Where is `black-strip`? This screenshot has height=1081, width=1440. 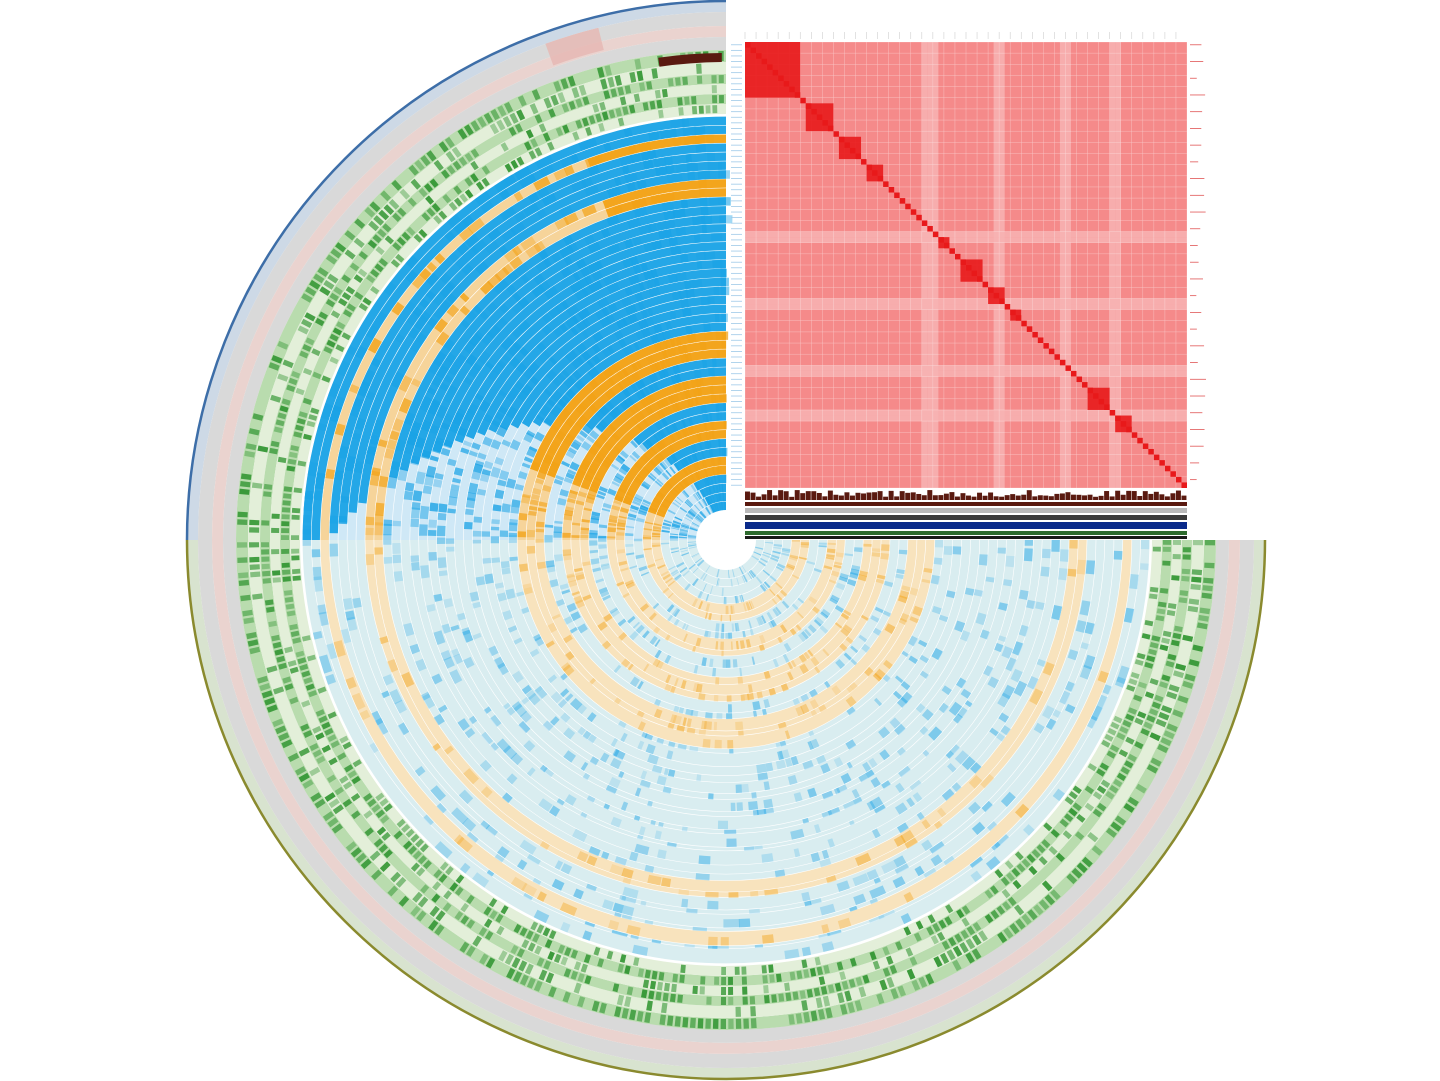
black-strip is located at coordinates (966, 537).